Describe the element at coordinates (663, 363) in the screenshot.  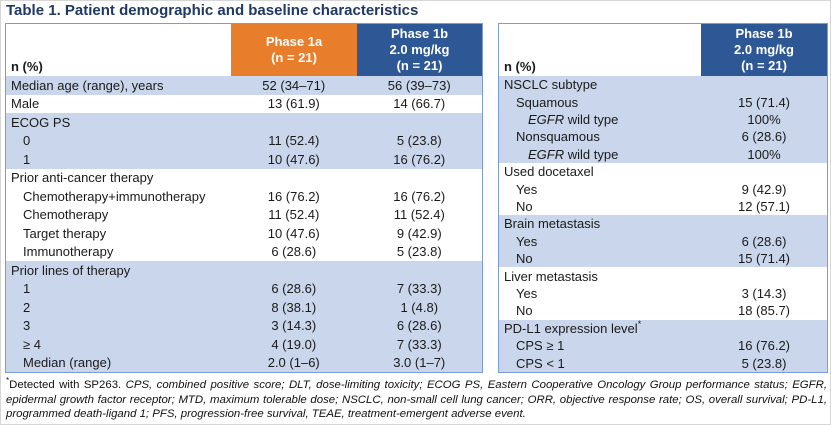
I see `table-row: CPS < 1 5 (23.8)` at that location.